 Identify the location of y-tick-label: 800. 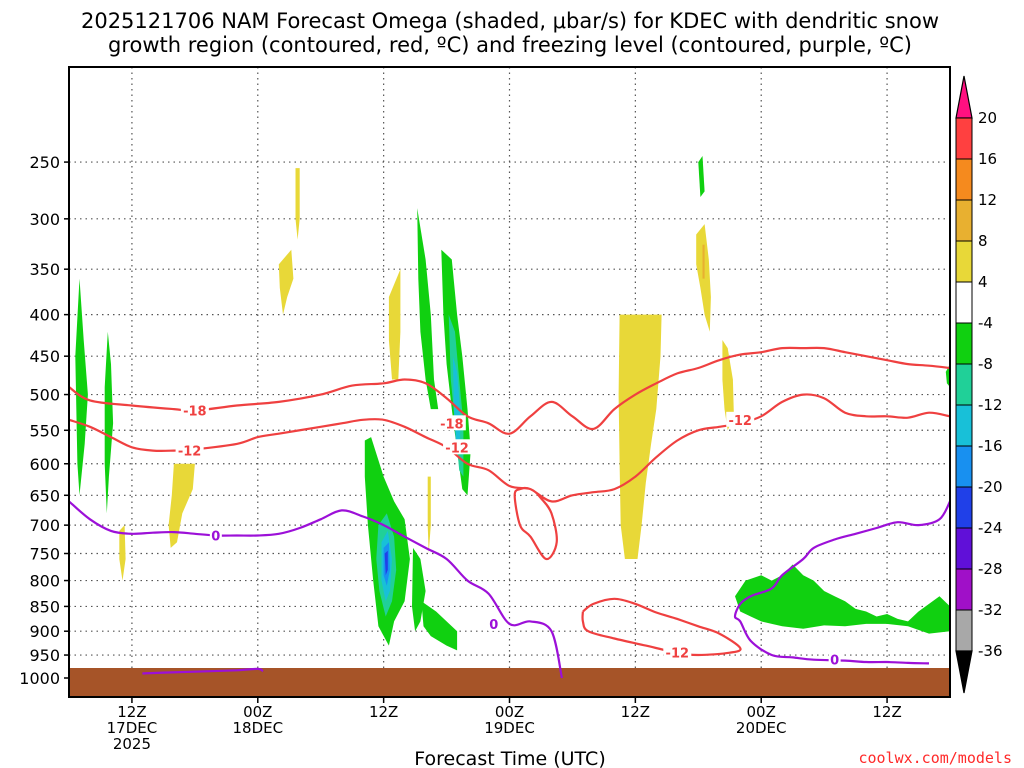
(44, 581).